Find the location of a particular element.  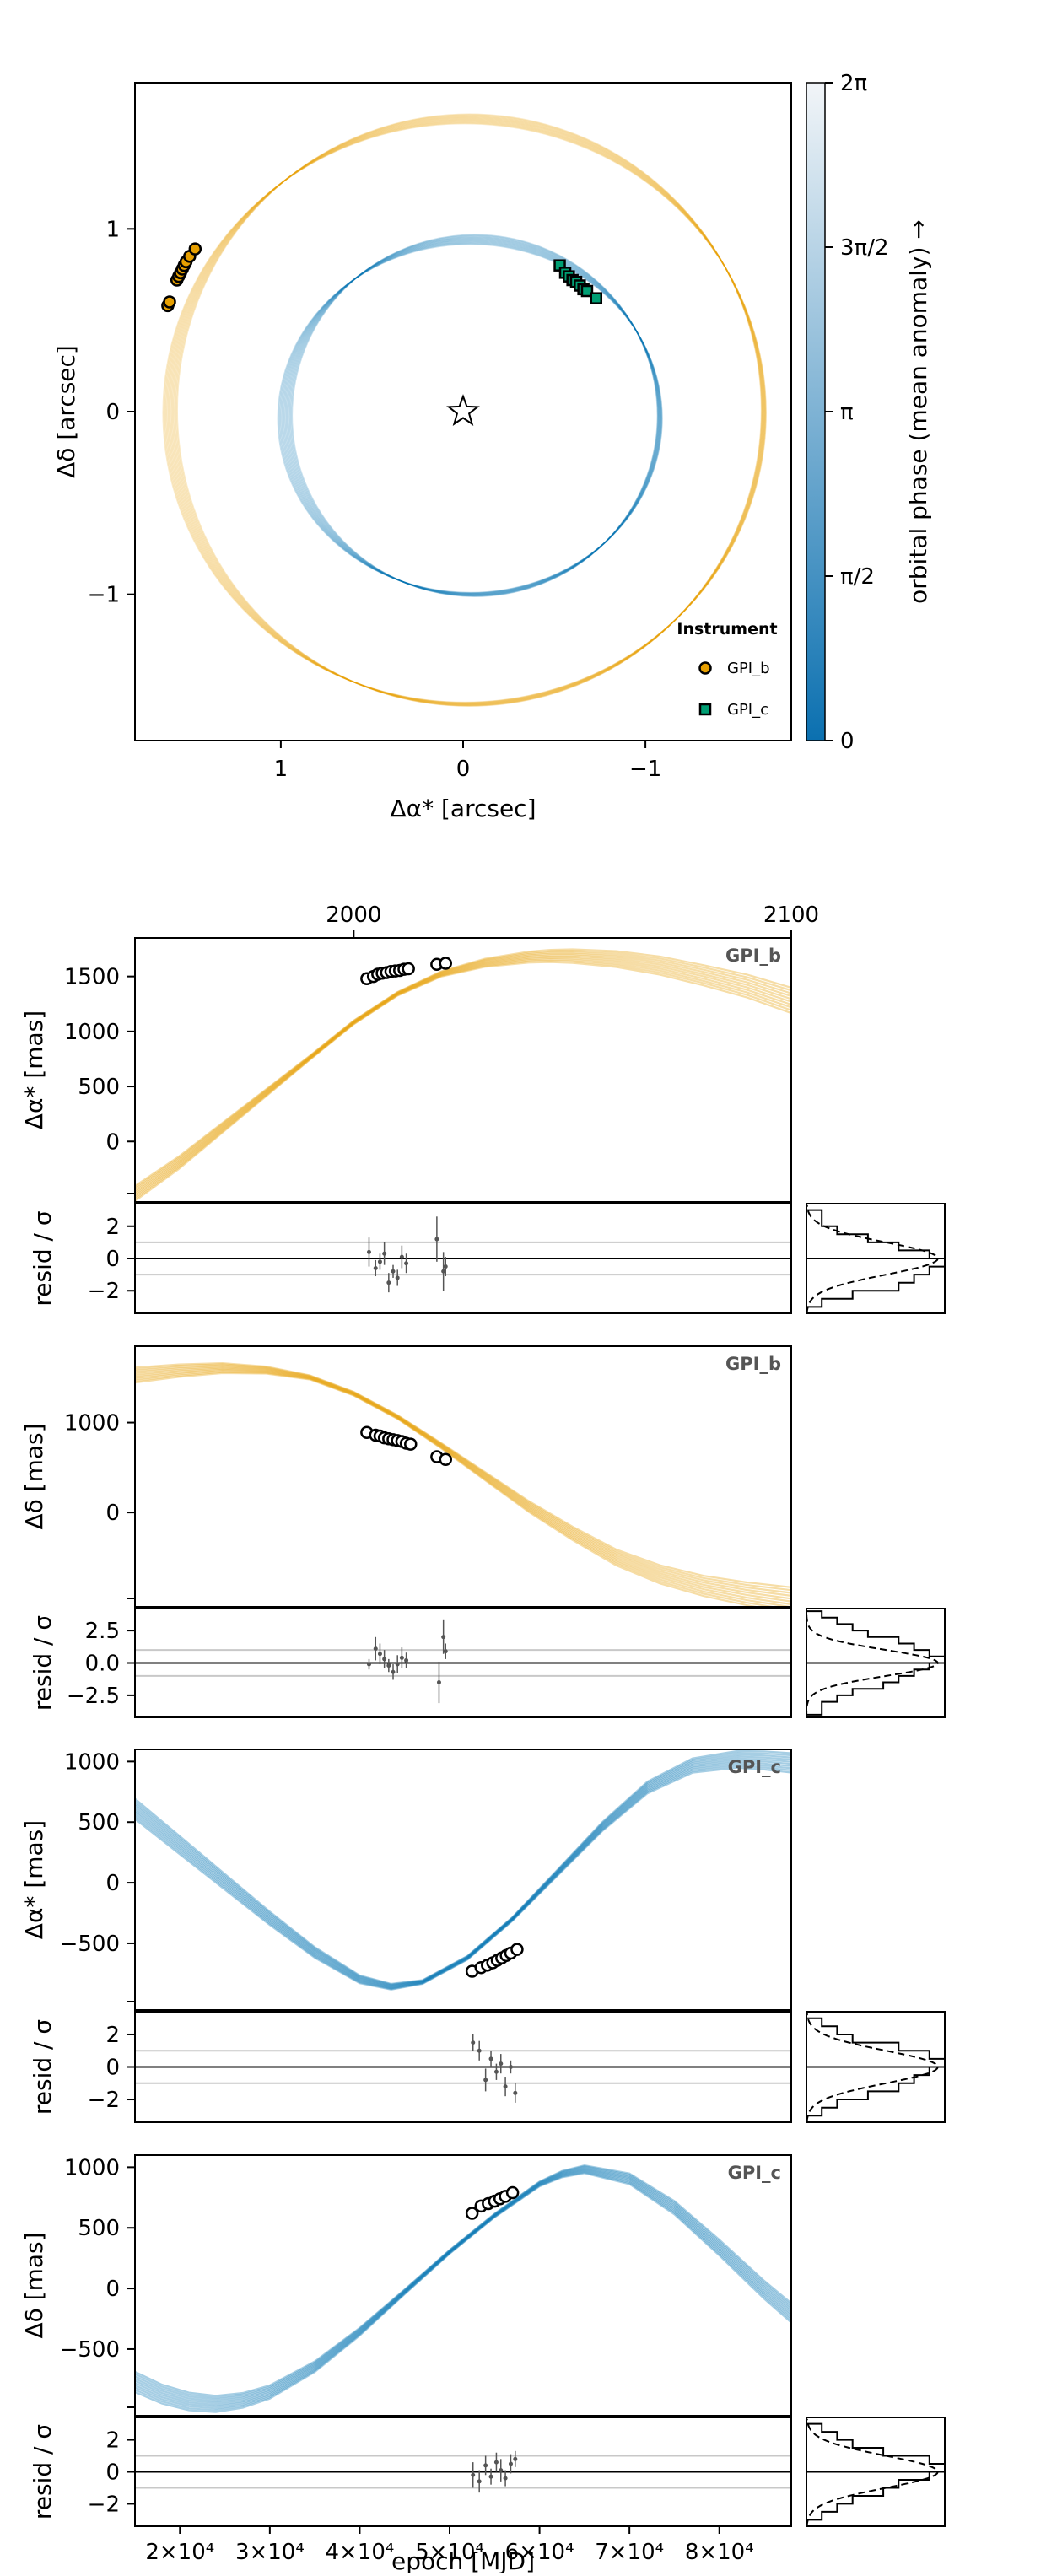

colorbar-tick-label: π is located at coordinates (847, 412).